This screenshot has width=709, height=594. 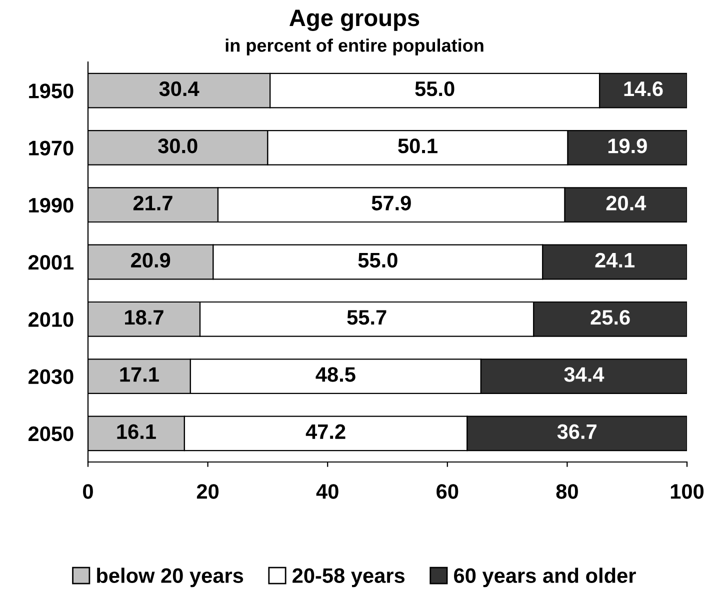 I want to click on y-tick-label: 2050, so click(x=51, y=434).